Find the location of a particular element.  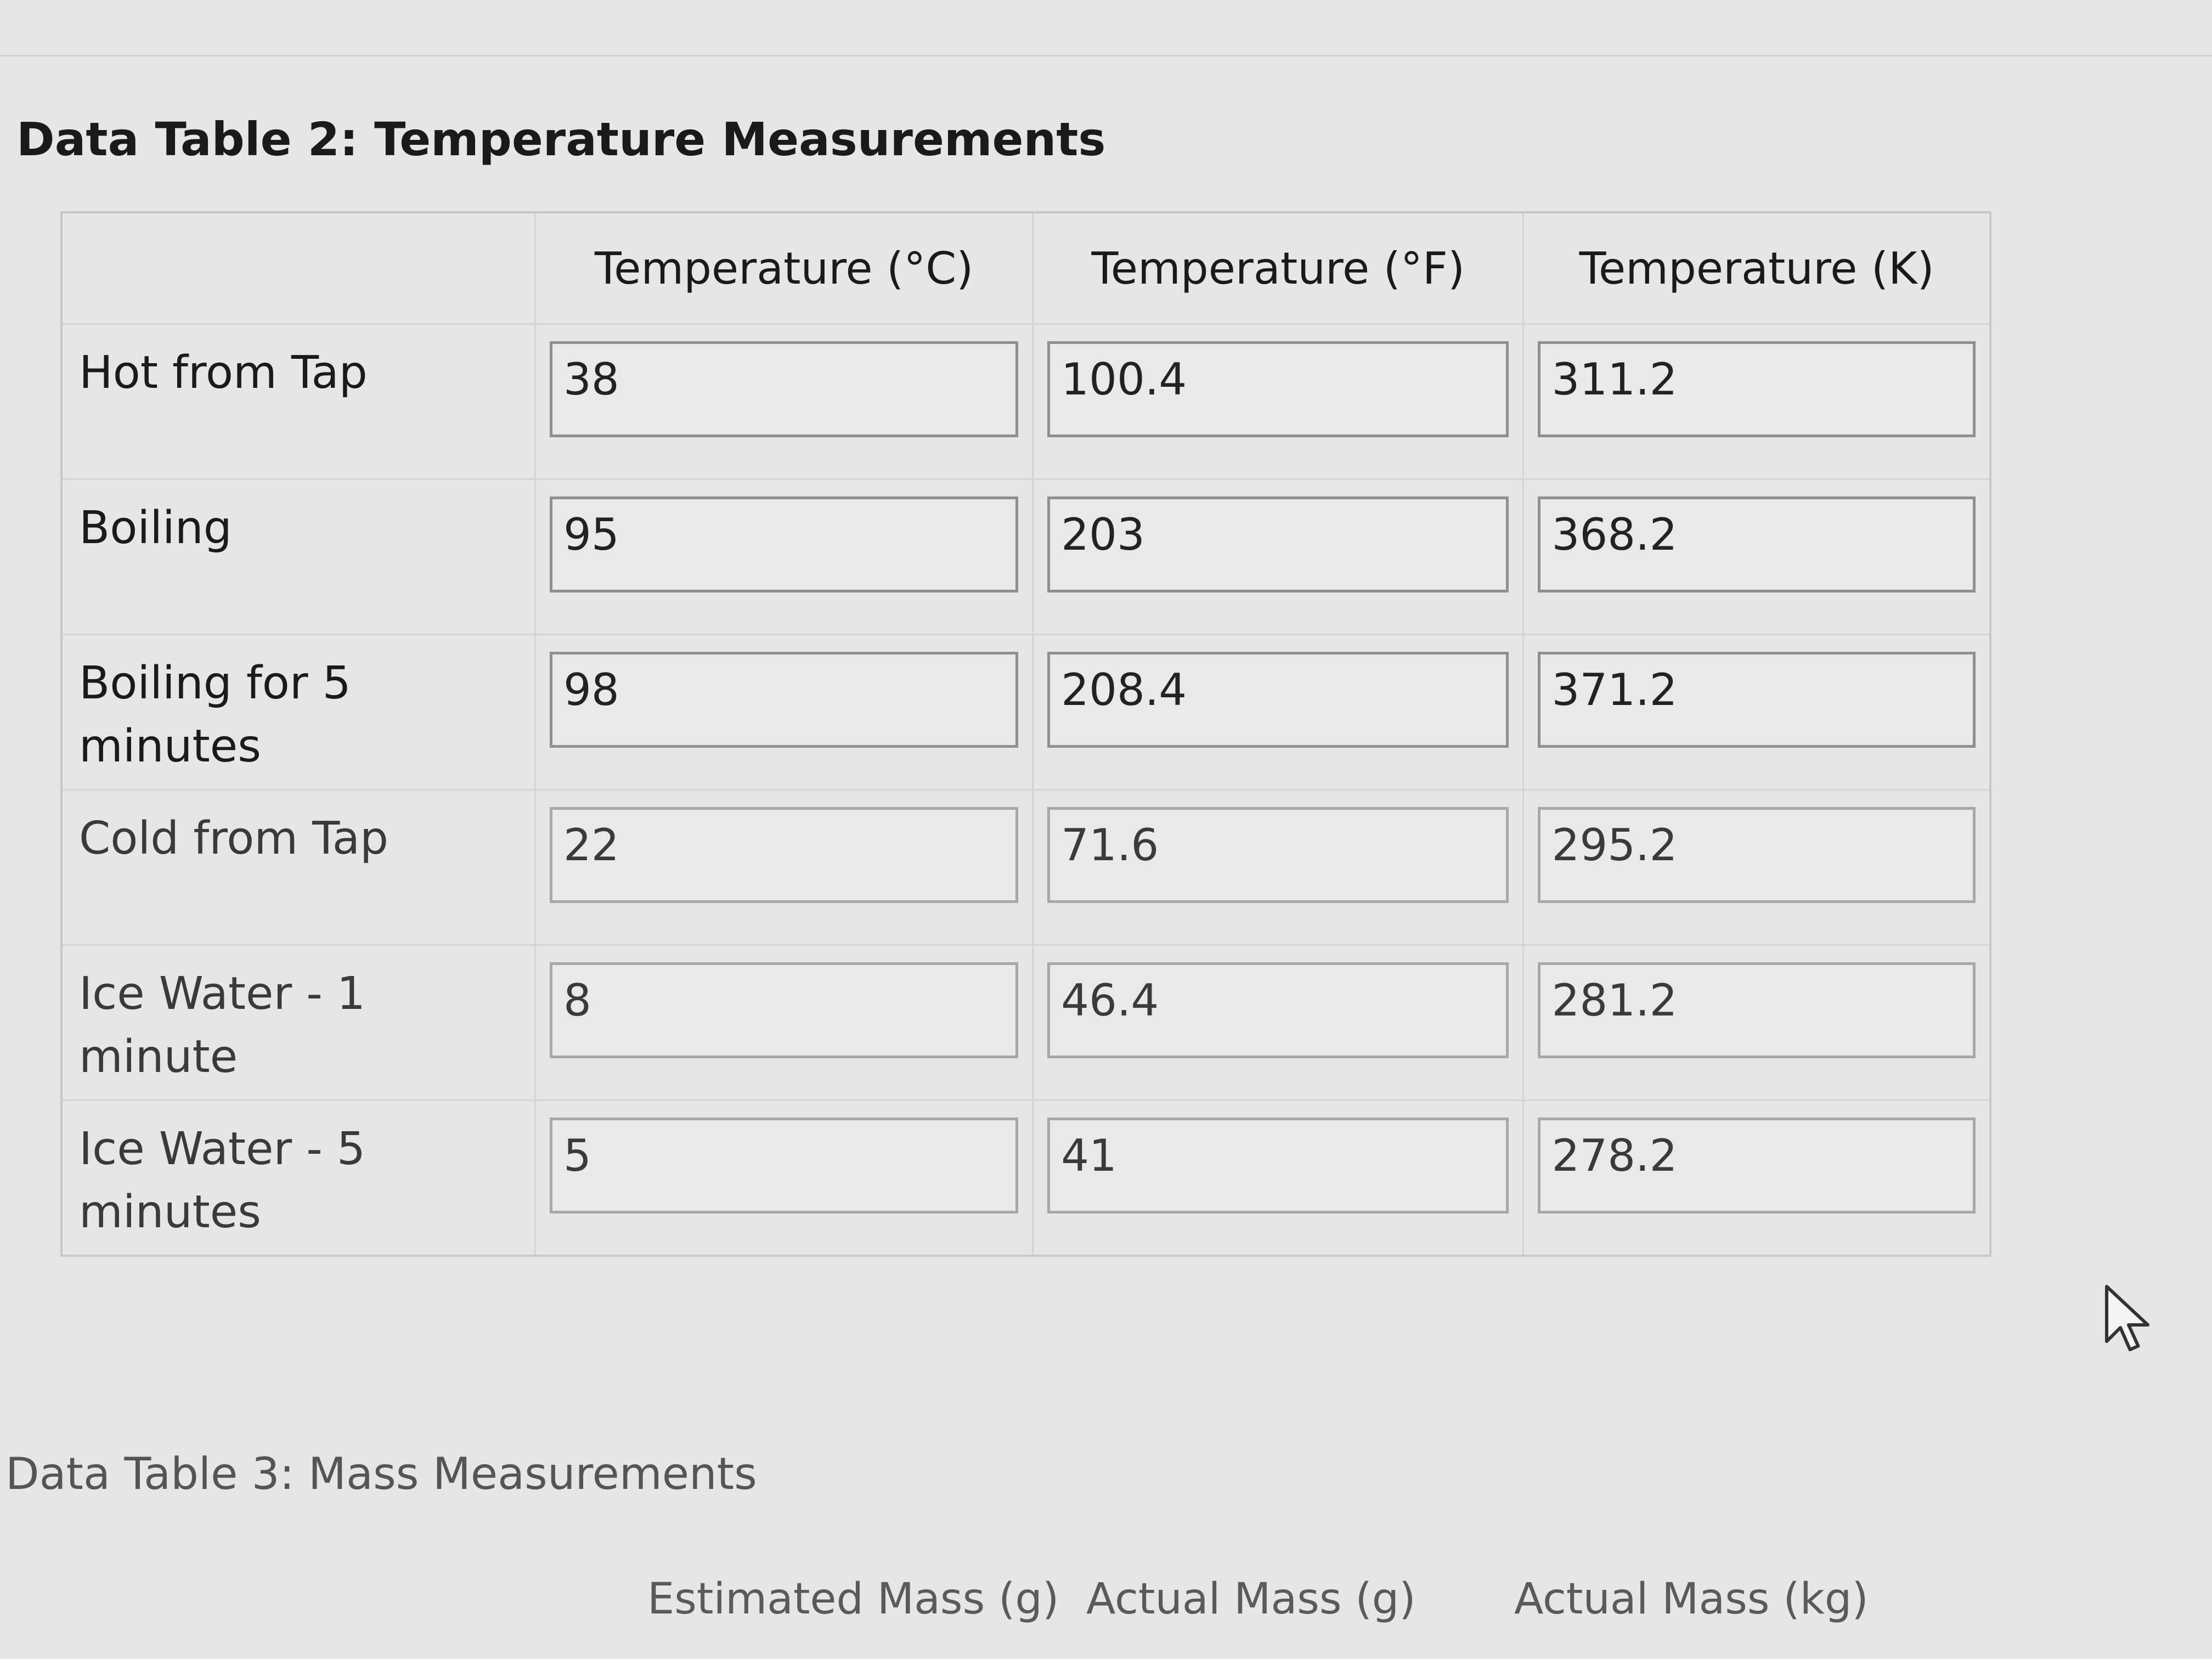

kelvin-input: 368.2 is located at coordinates (1757, 544).